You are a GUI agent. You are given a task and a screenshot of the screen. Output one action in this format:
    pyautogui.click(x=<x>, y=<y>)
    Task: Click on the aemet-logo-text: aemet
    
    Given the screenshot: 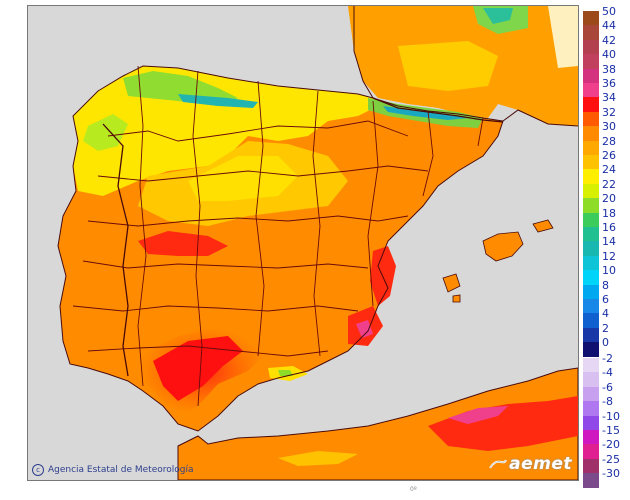 What is the action you would take?
    pyautogui.click(x=540, y=464)
    